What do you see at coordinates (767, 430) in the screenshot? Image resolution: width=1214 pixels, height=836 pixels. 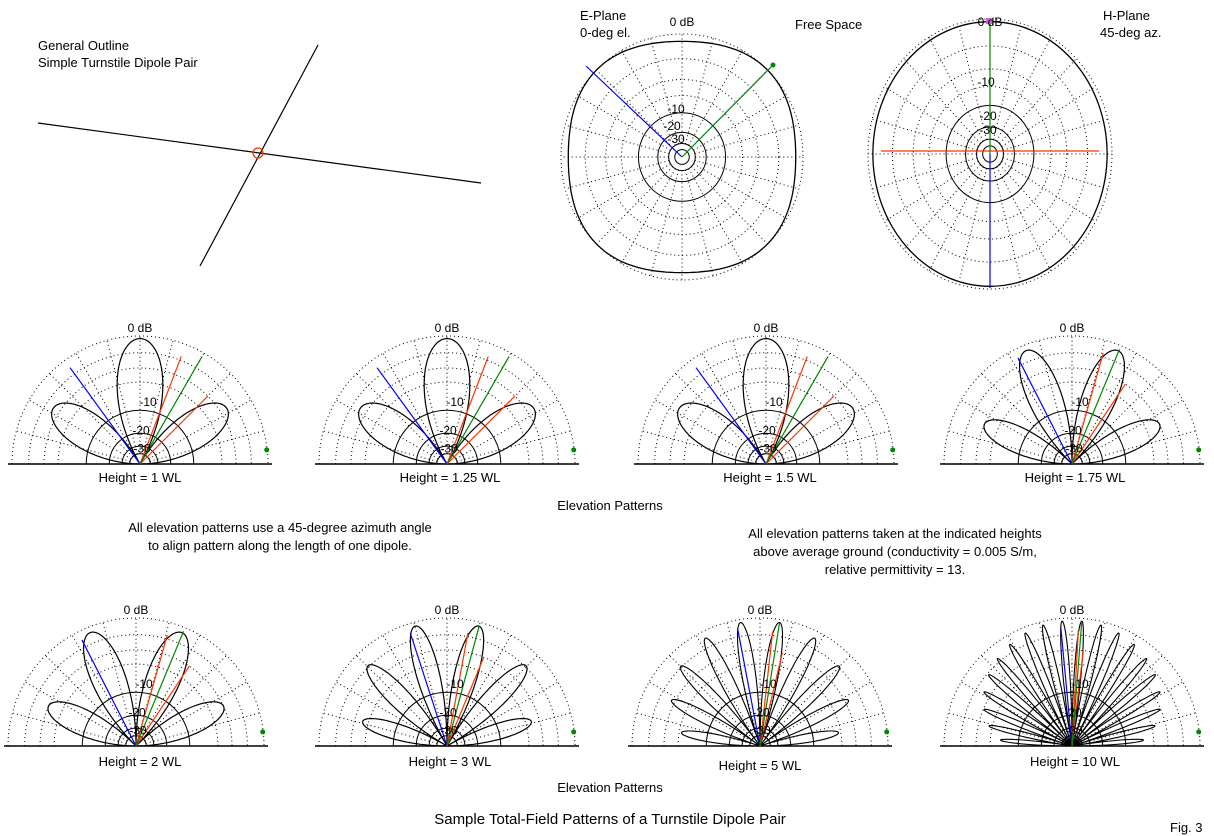 I see `elev-20db-label: -20` at bounding box center [767, 430].